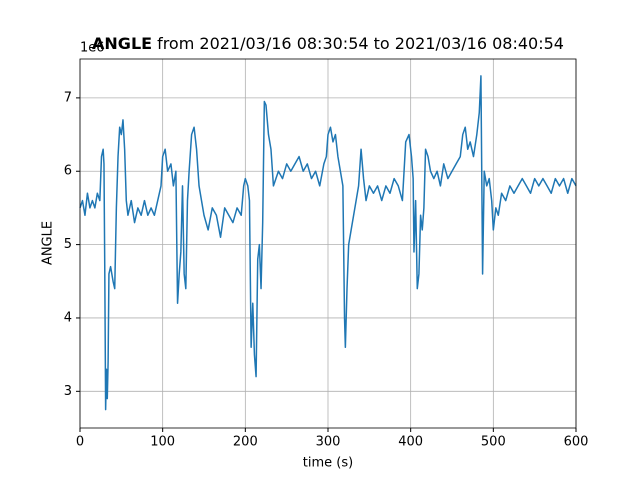 The height and width of the screenshot is (480, 640). I want to click on y-axis-label: ANGLE, so click(48, 243).